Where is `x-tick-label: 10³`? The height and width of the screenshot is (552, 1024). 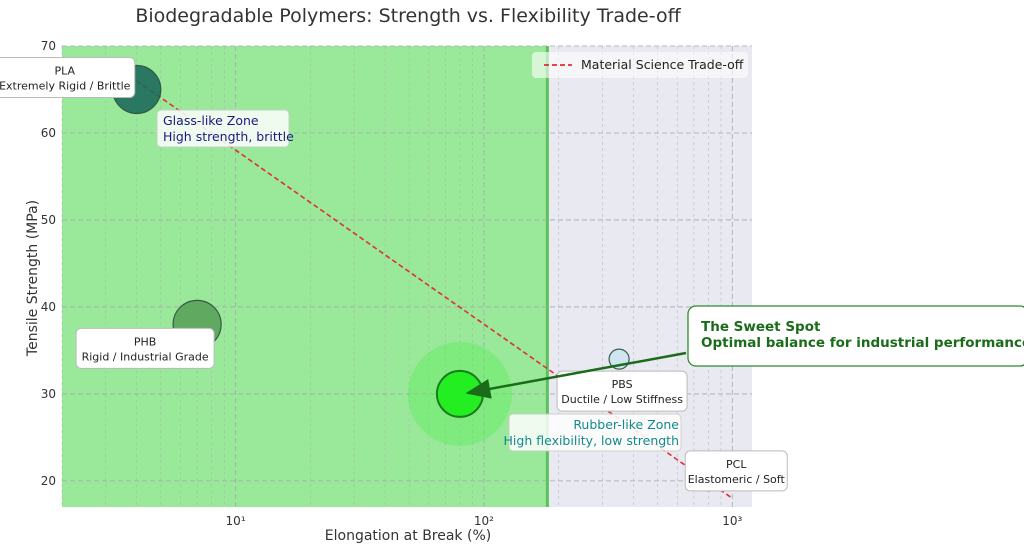
x-tick-label: 10³ is located at coordinates (732, 521).